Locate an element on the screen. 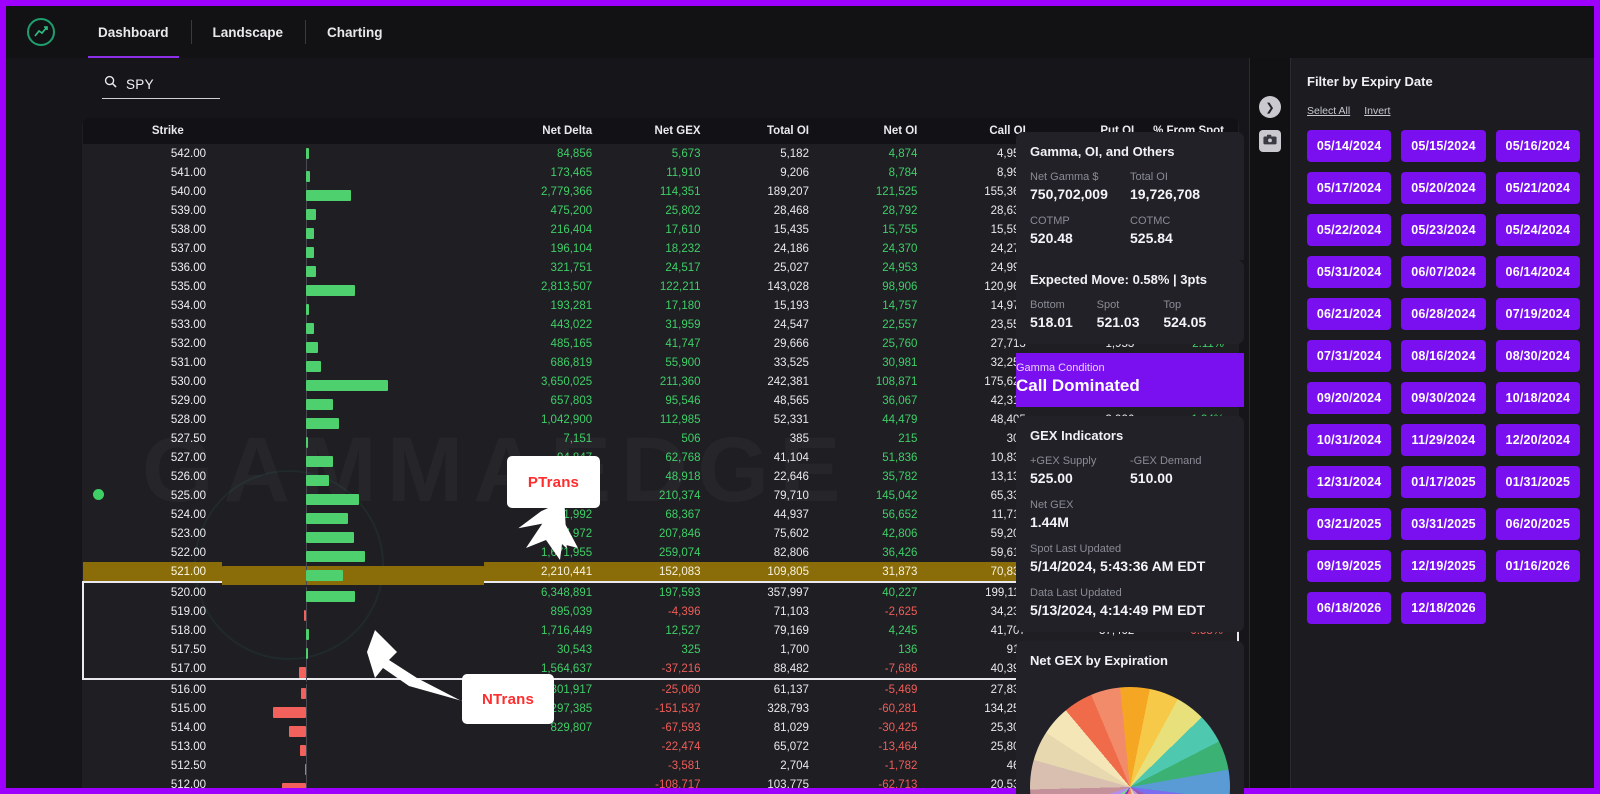  expiry-date-chip: 08/16/2024 is located at coordinates (1443, 356).